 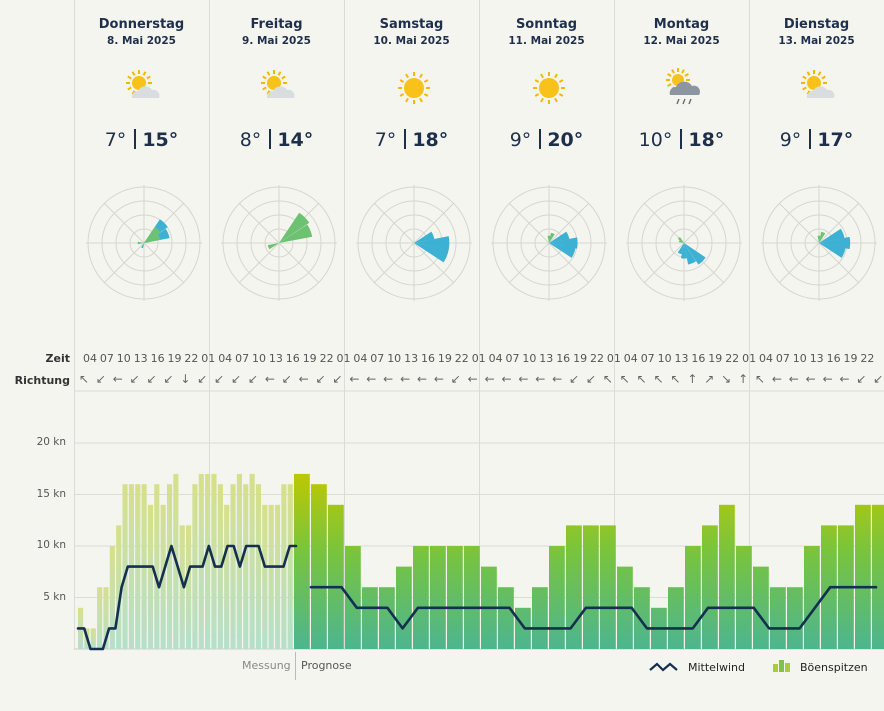 What do you see at coordinates (295, 666) in the screenshot?
I see `now-divider` at bounding box center [295, 666].